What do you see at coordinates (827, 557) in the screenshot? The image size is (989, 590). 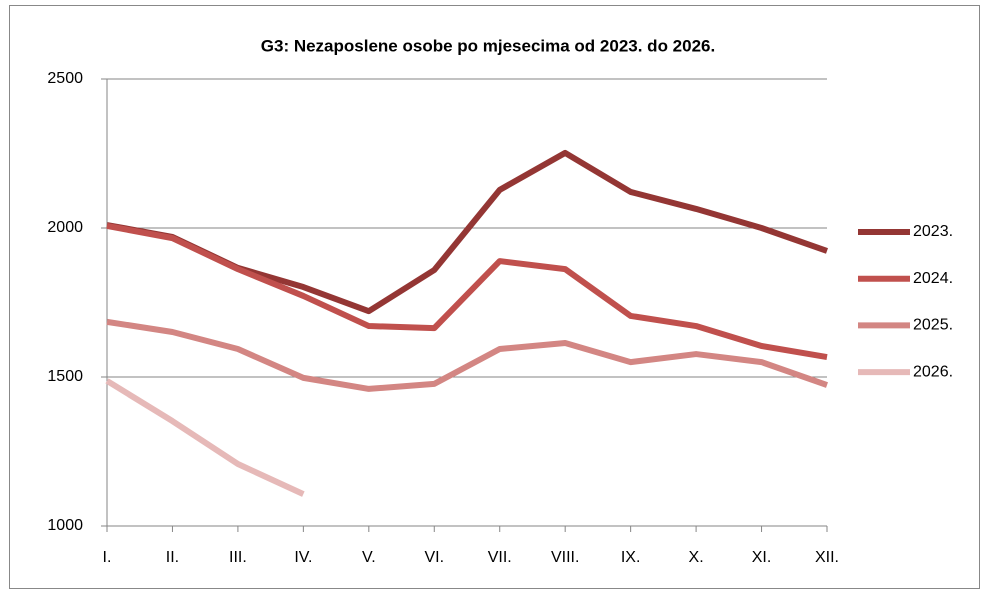 I see `x-tick-label: XII.` at bounding box center [827, 557].